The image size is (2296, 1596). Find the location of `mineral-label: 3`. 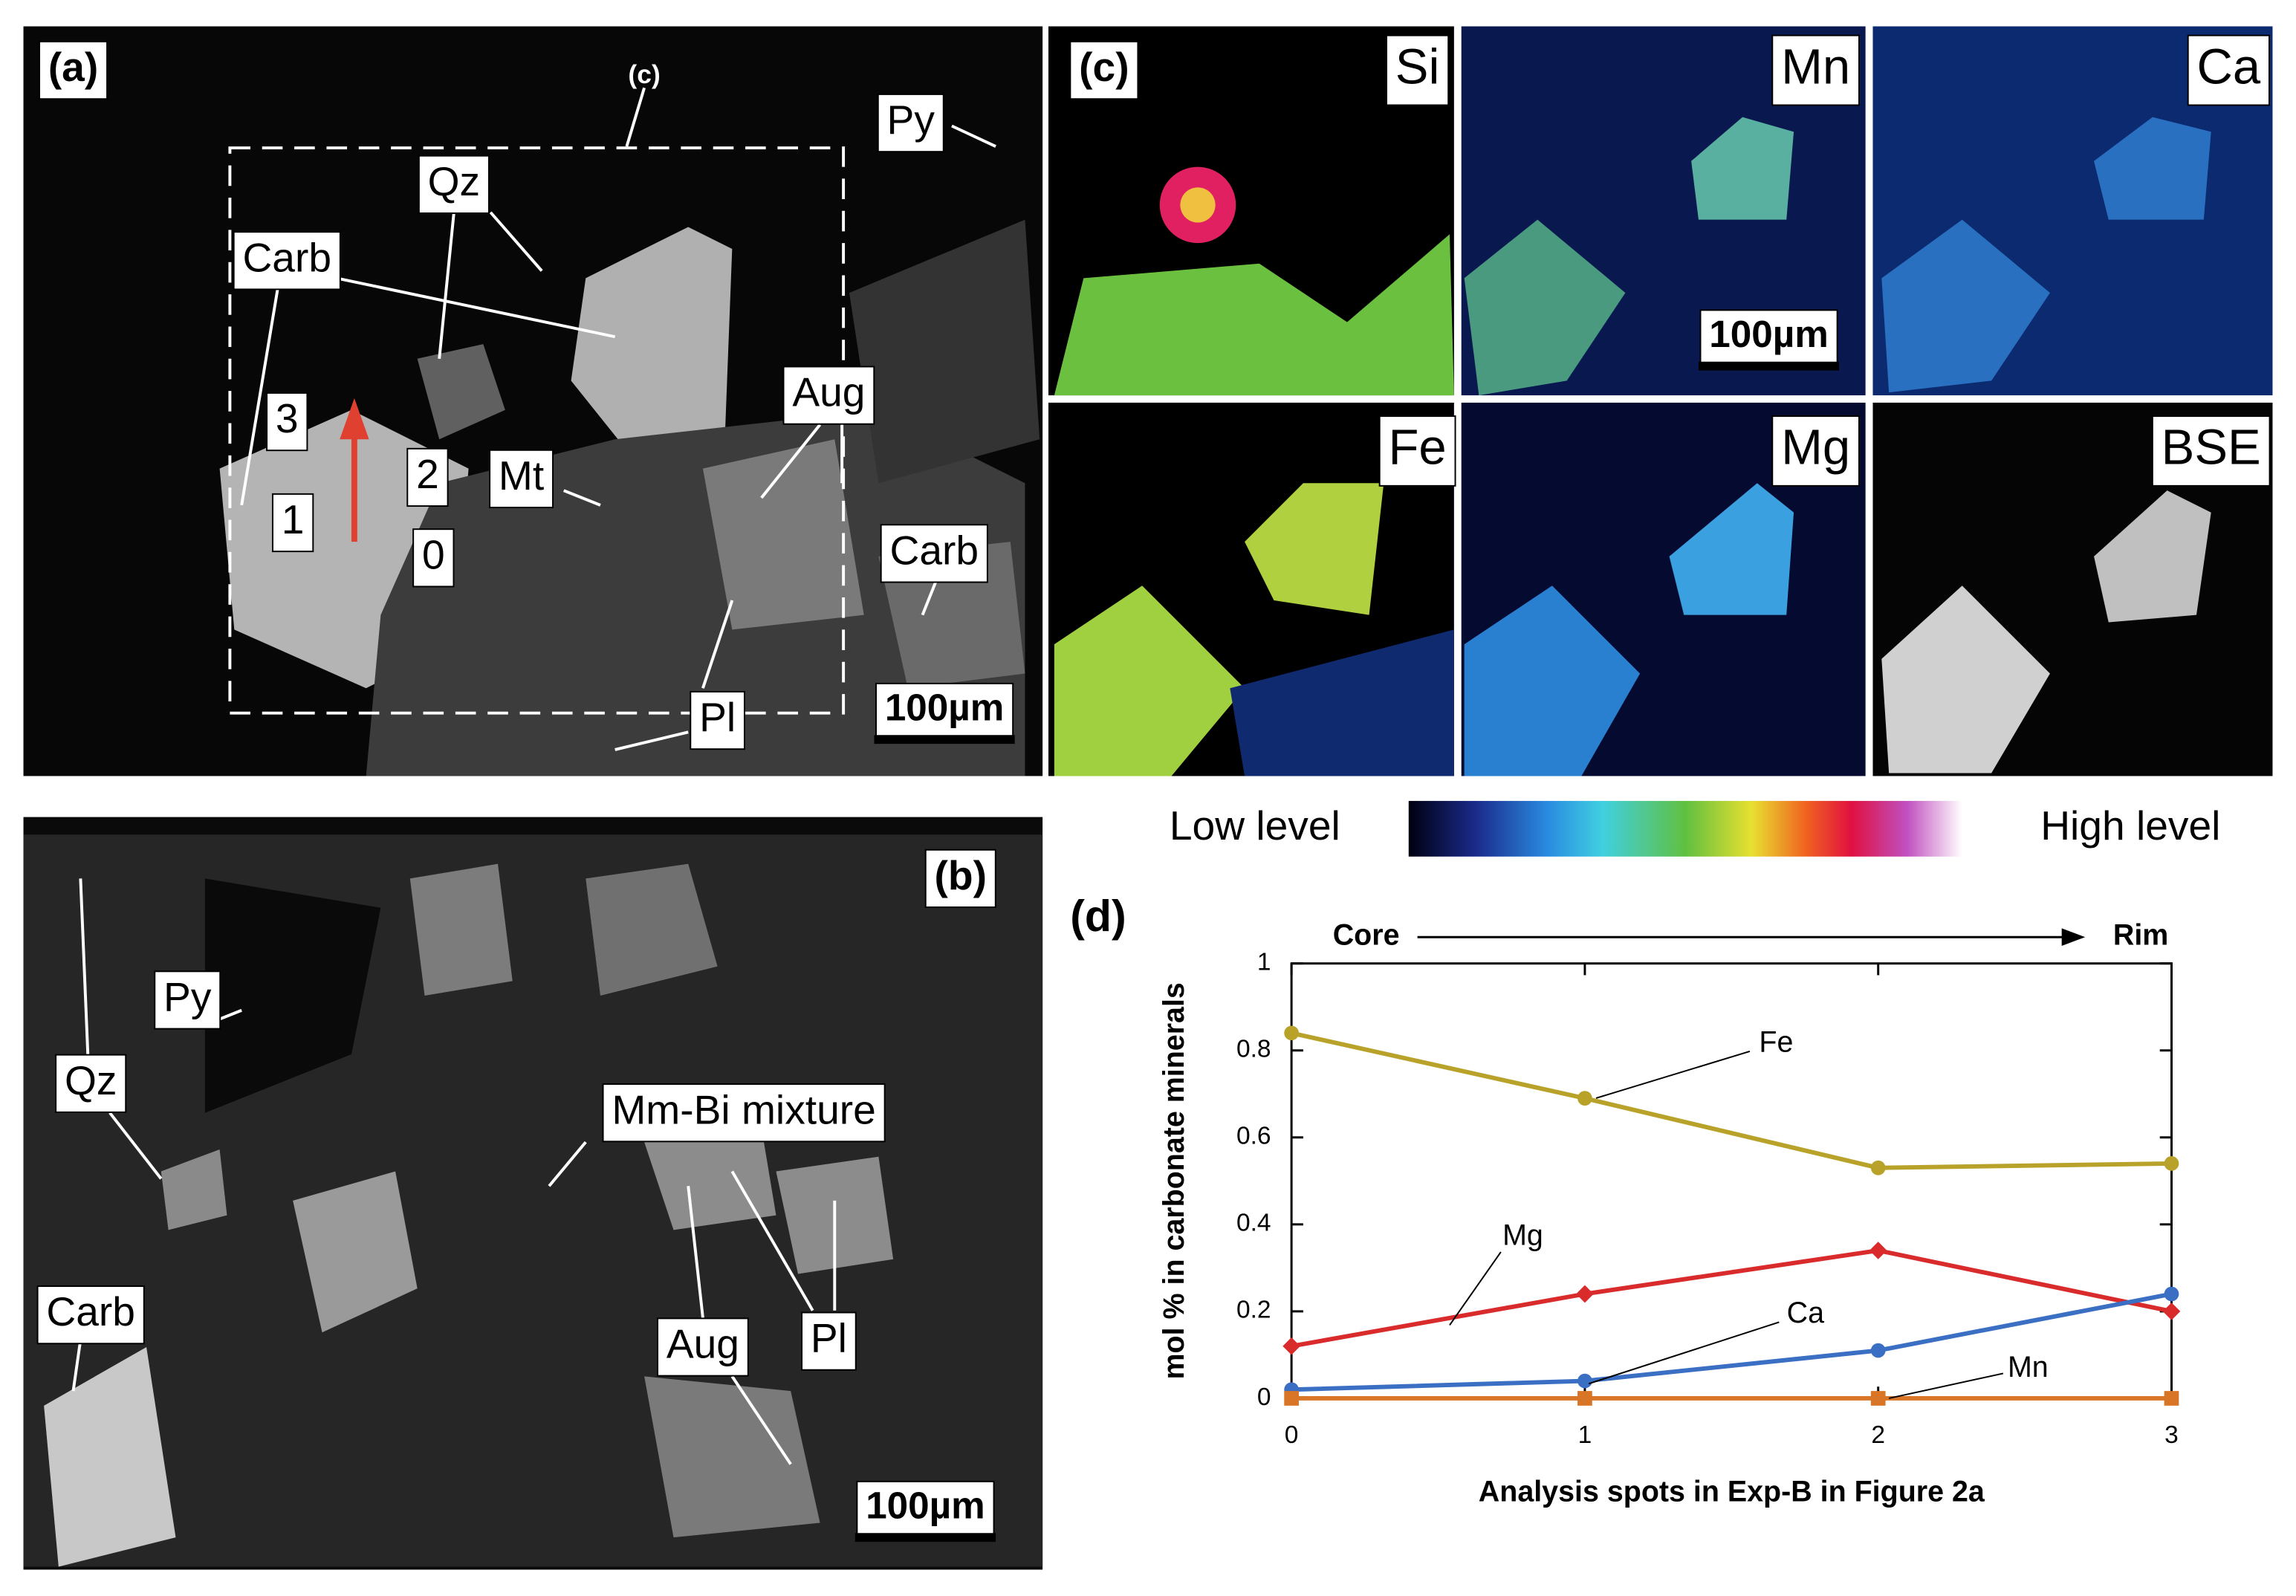

mineral-label: 3 is located at coordinates (287, 418).